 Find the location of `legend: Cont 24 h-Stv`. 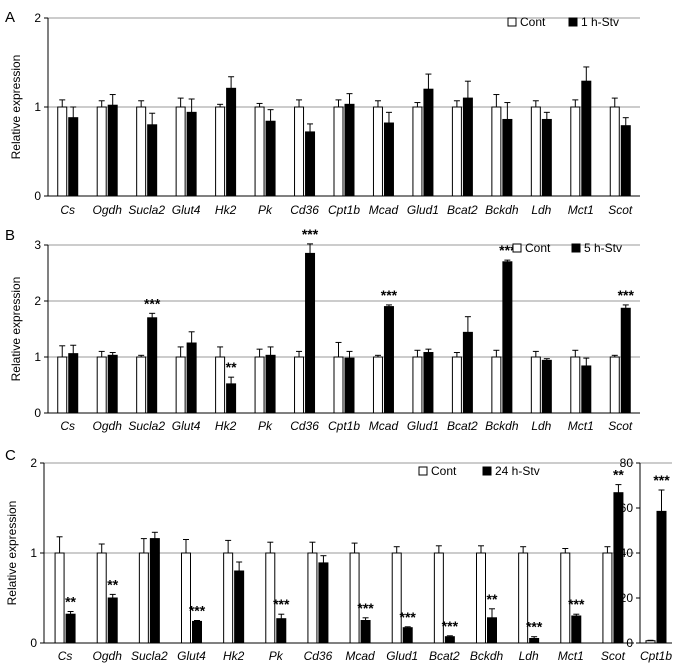

legend: Cont 24 h-Stv is located at coordinates (479, 471).